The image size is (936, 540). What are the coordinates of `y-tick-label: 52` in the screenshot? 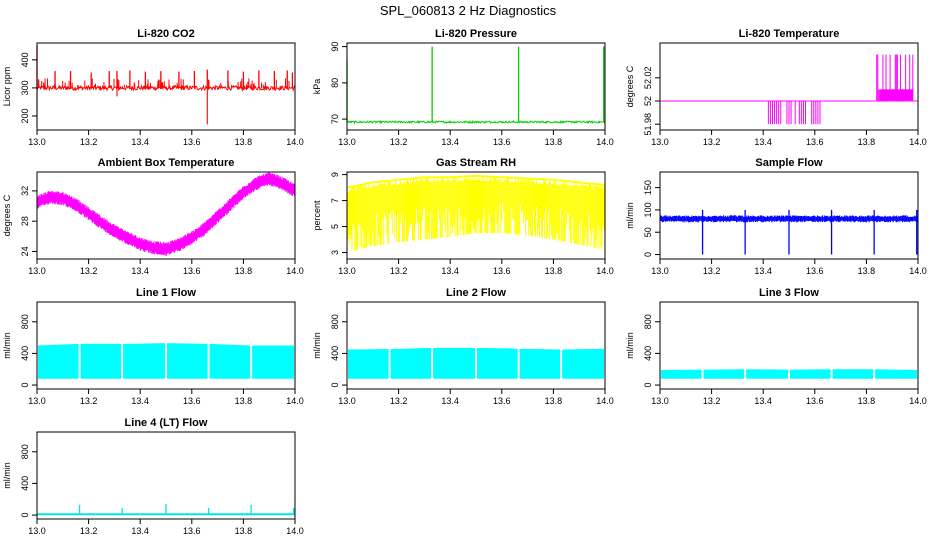 It's located at (648, 101).